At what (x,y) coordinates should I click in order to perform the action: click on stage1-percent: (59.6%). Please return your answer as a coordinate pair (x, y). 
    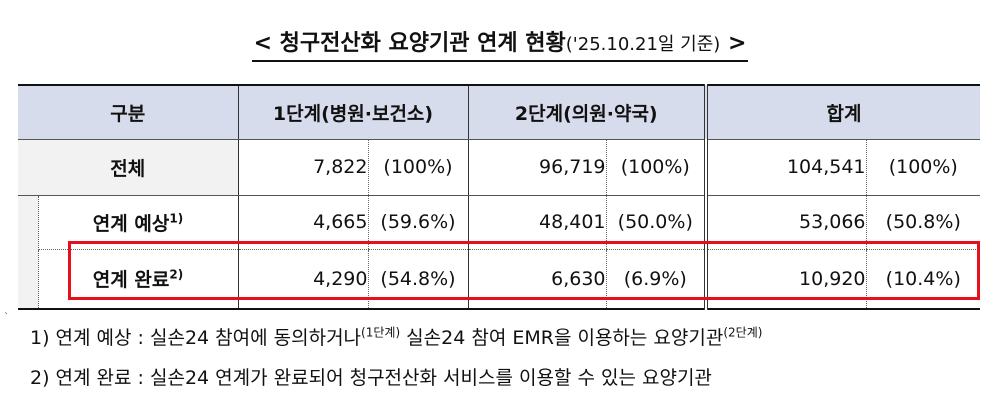
    Looking at the image, I should click on (418, 222).